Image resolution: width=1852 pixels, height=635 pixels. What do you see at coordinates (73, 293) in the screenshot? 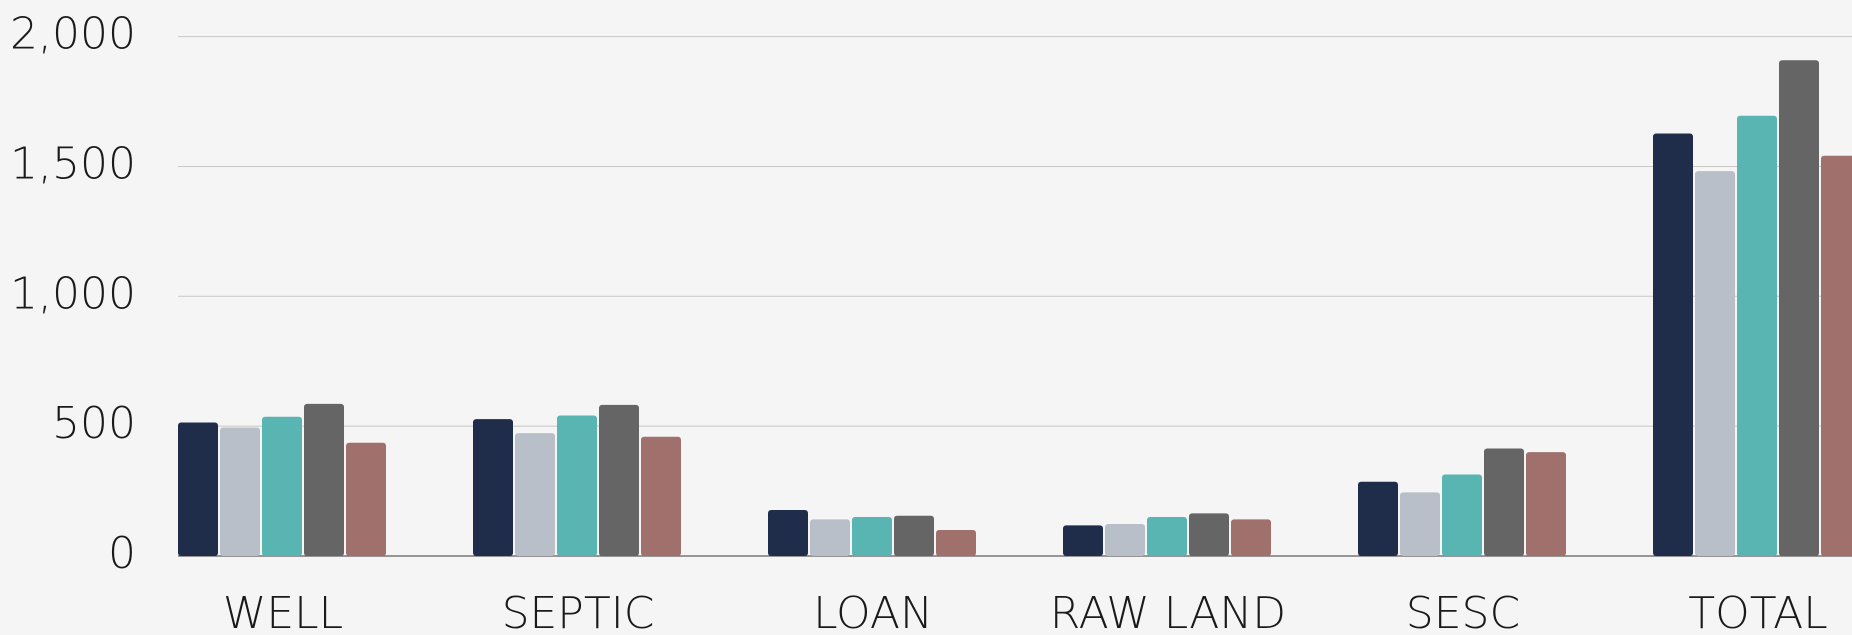
I see `y-tick-label: 1,000` at bounding box center [73, 293].